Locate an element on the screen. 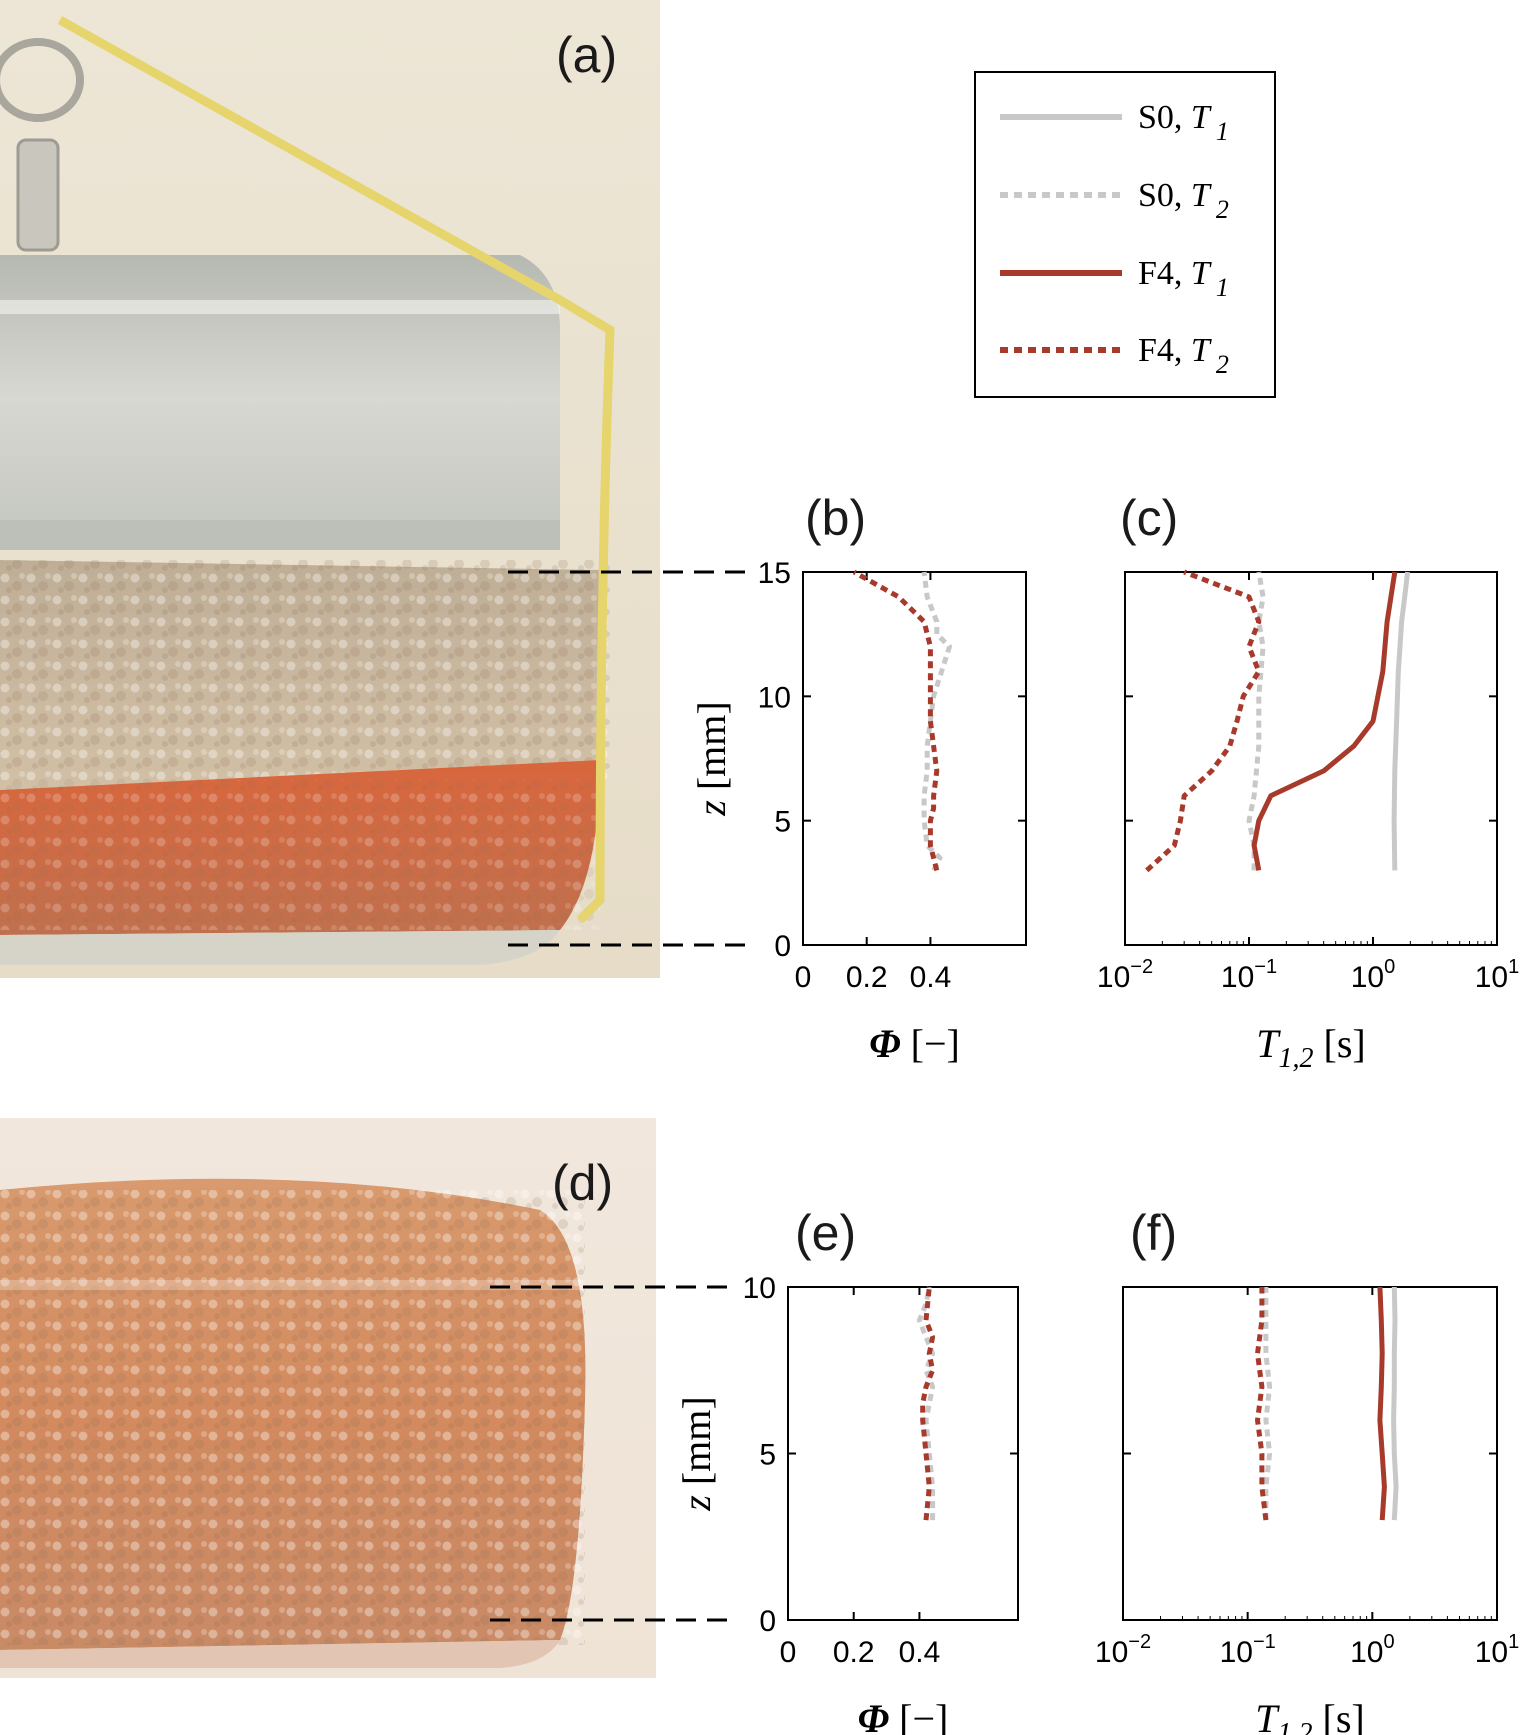 The height and width of the screenshot is (1735, 1536). series-line-e-f4-t2 is located at coordinates (928, 1403).